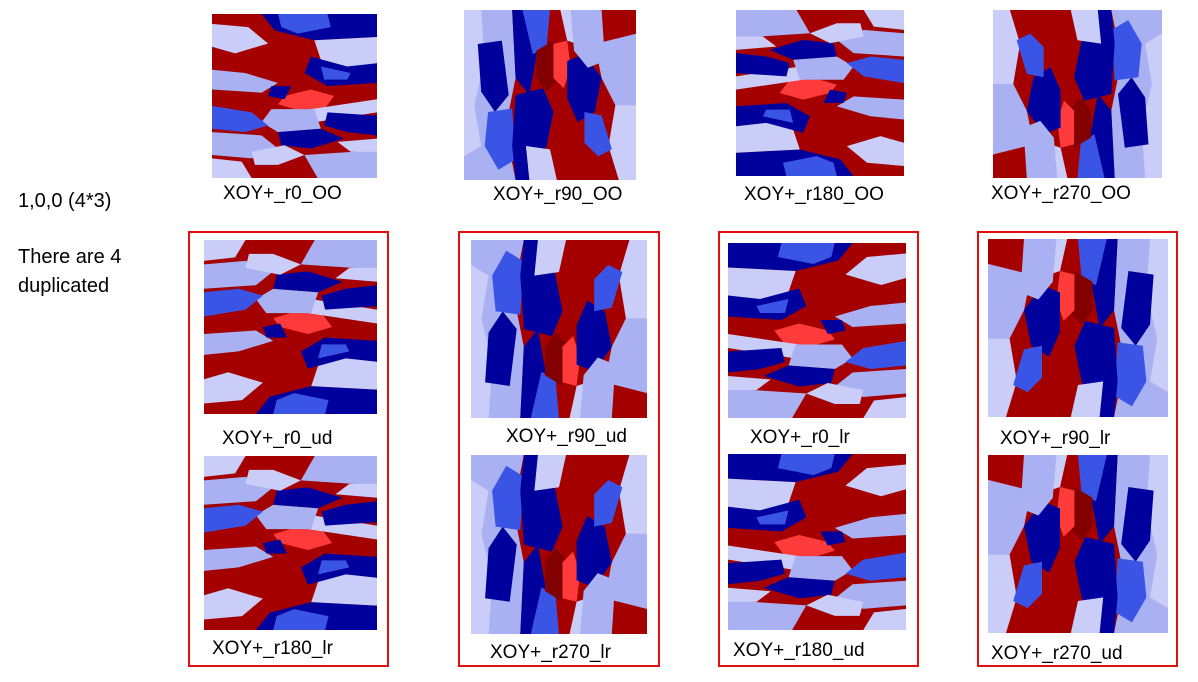  What do you see at coordinates (814, 194) in the screenshot?
I see `caption-r180-oo: XOY+_r180_OO` at bounding box center [814, 194].